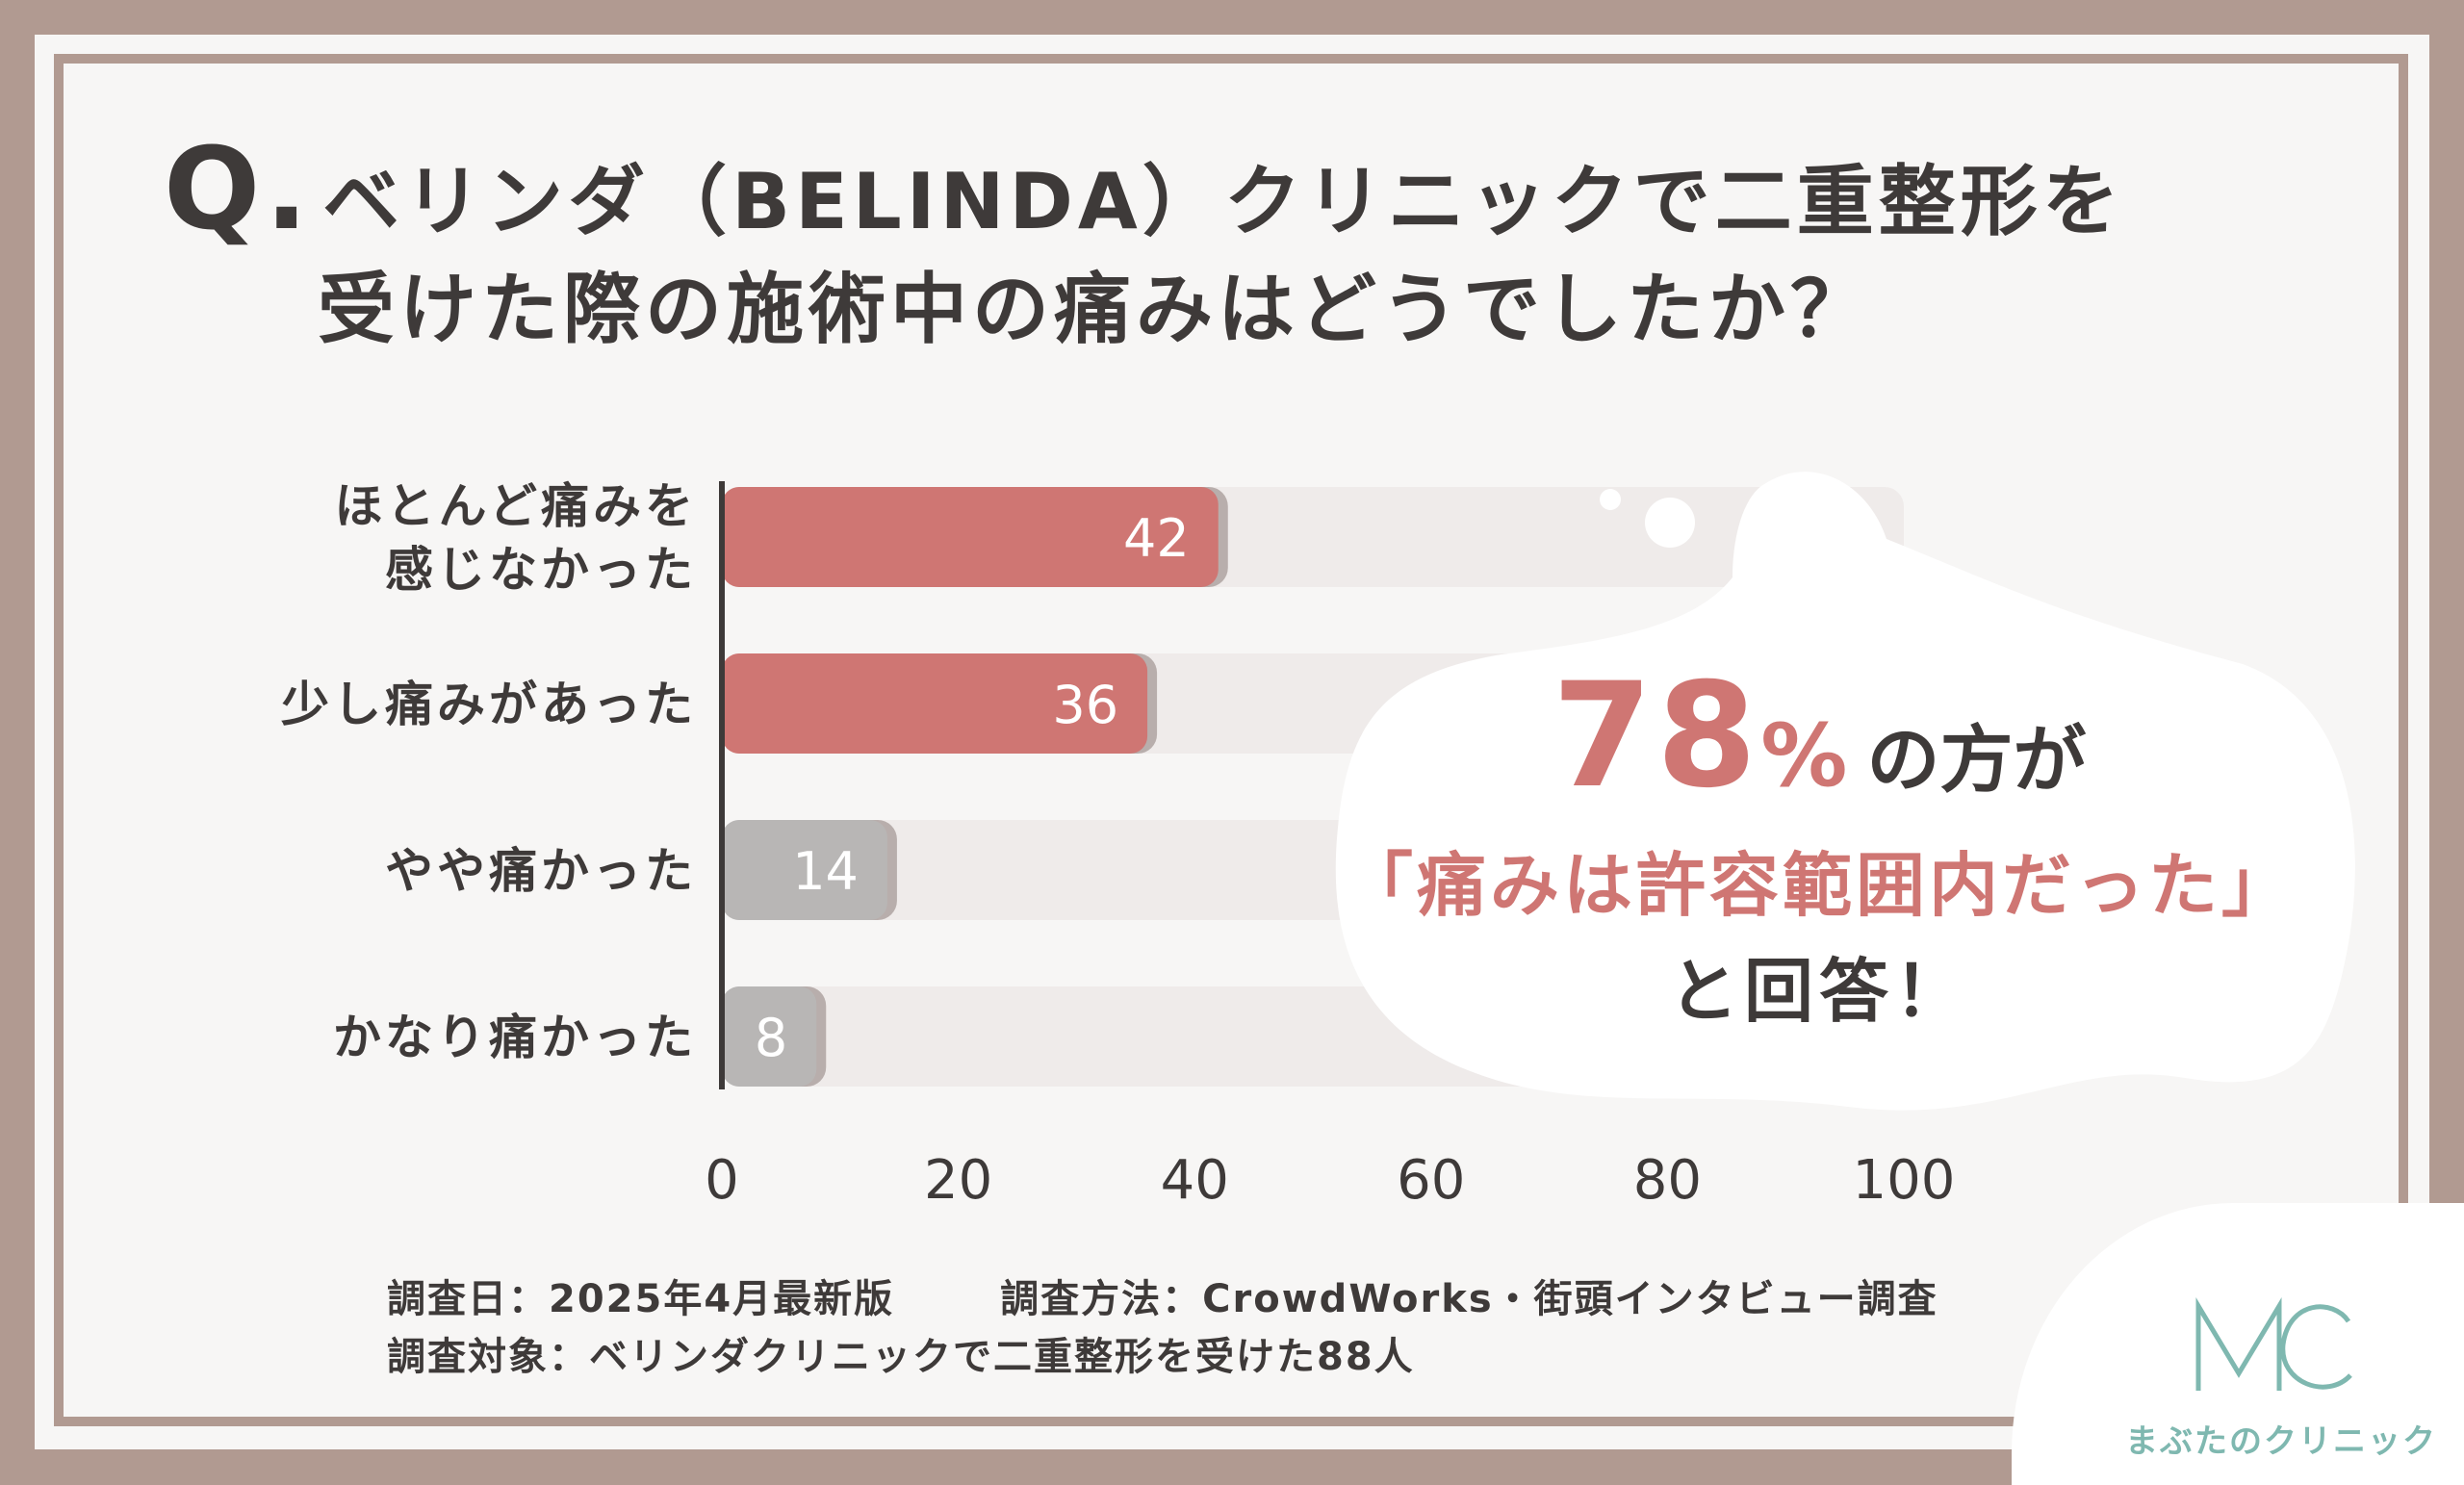 This screenshot has width=2464, height=1485. I want to click on bar-value-label: 42, so click(1156, 538).